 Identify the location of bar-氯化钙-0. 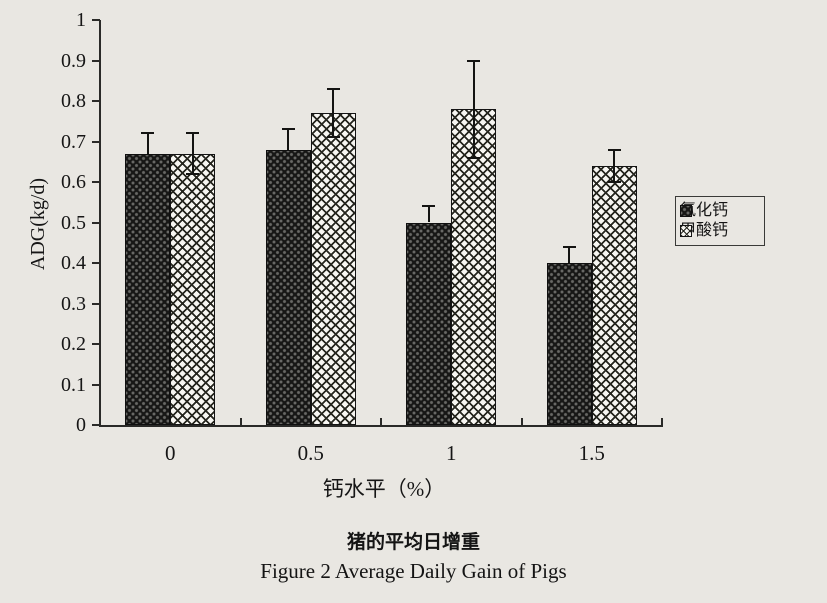
(148, 289).